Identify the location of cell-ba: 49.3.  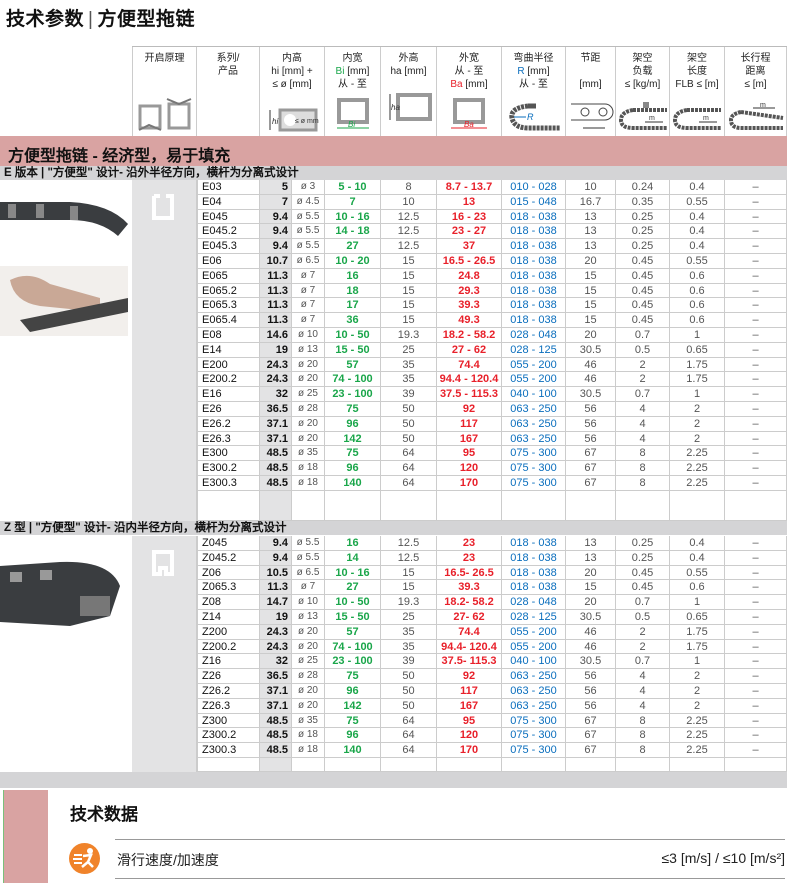
(469, 320).